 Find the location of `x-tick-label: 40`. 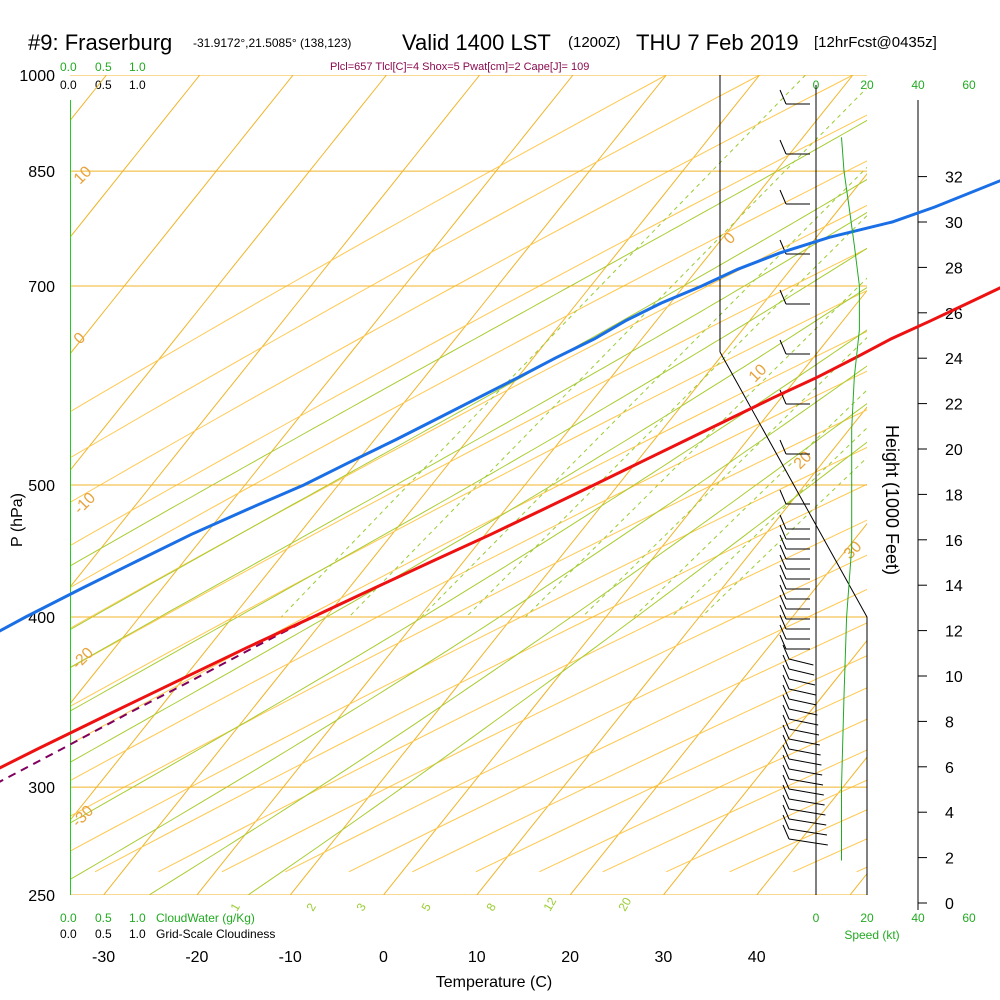

x-tick-label: 40 is located at coordinates (757, 957).